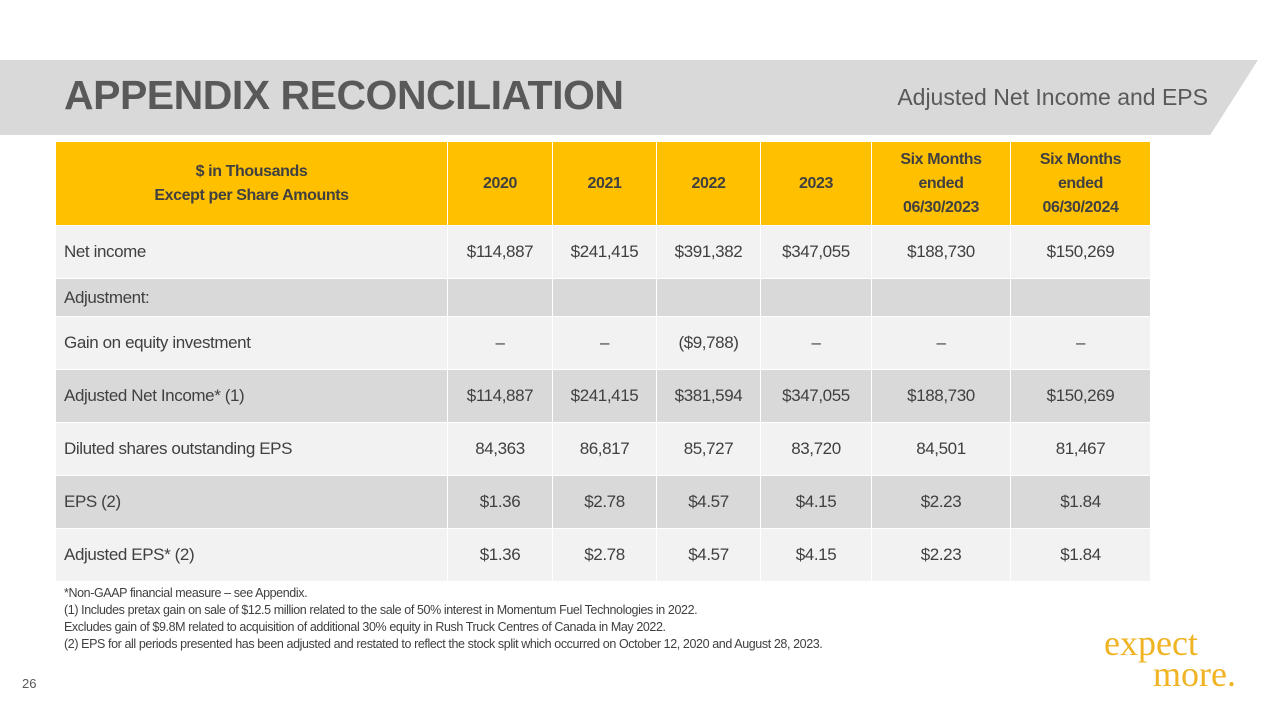 The width and height of the screenshot is (1280, 720). I want to click on table-cell: $381,594, so click(708, 396).